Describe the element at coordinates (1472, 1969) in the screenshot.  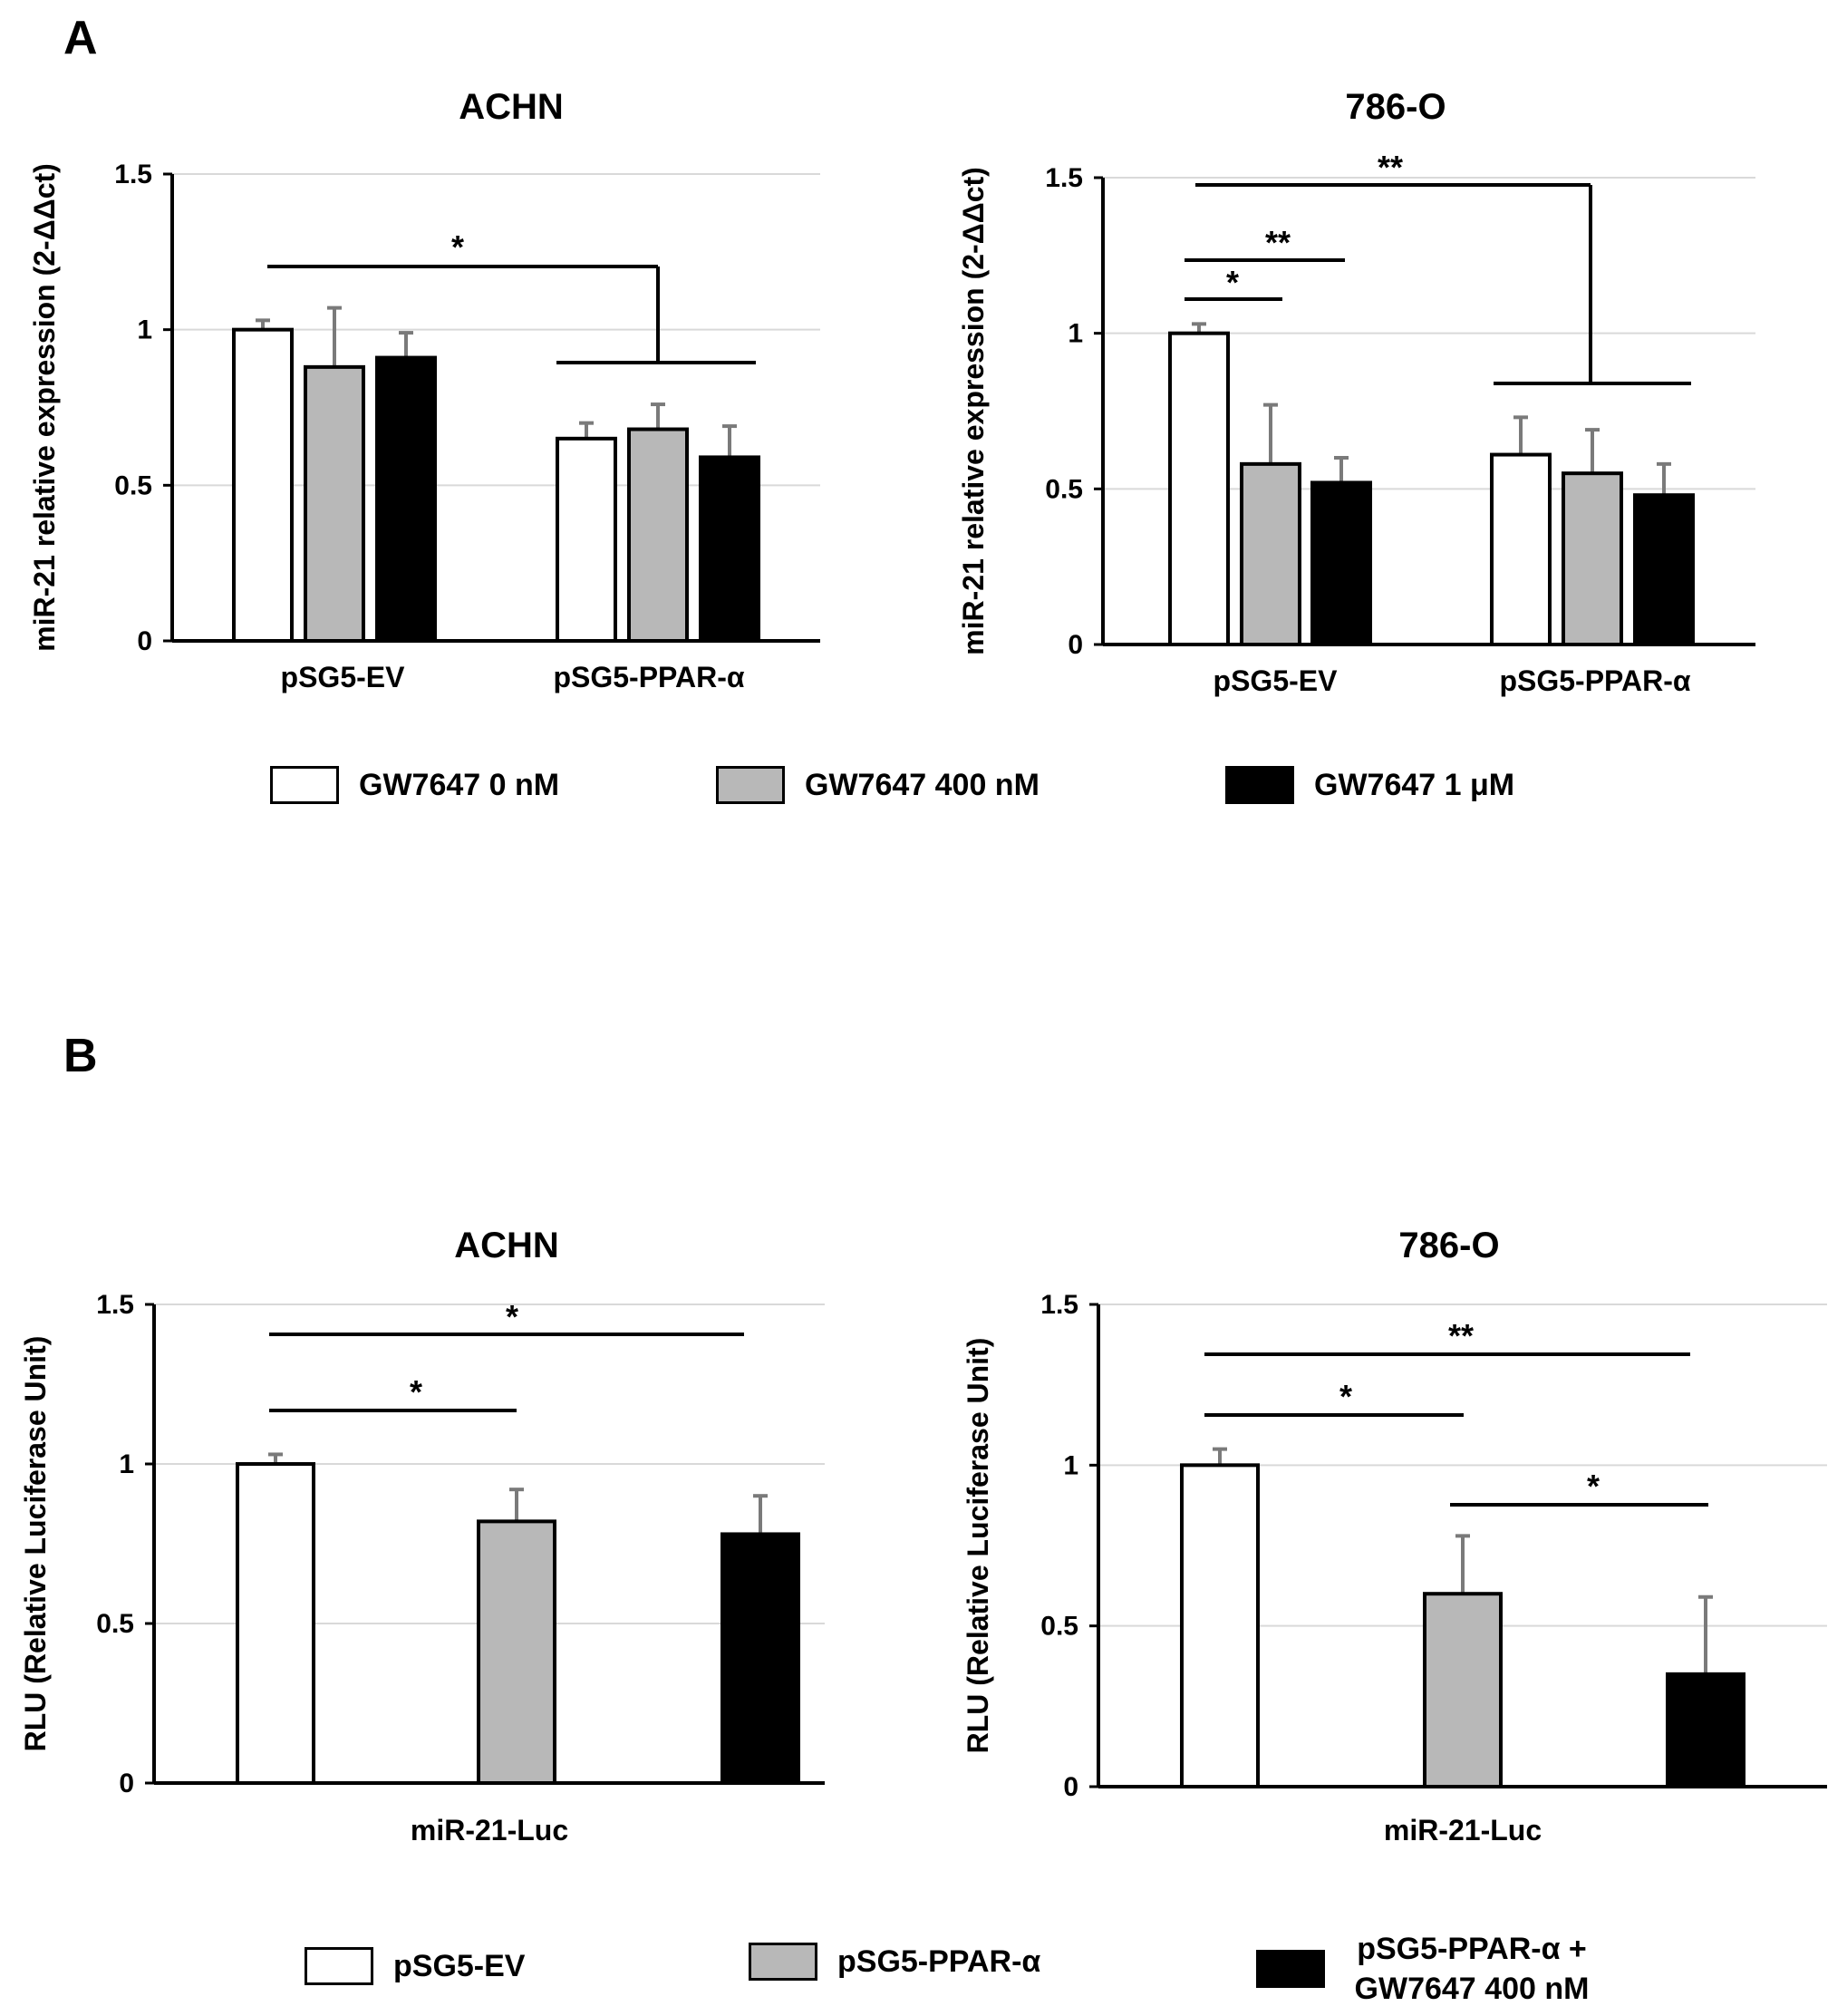
I see `legend-label-two-line: pSG5-PPAR-α + GW7647 400 nM` at that location.